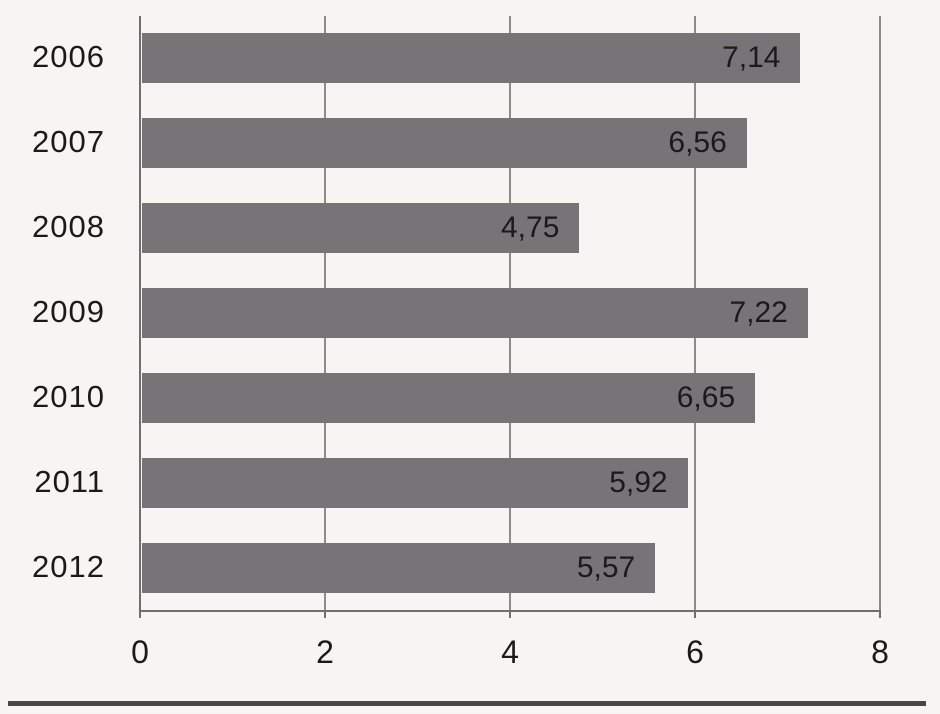 This screenshot has width=940, height=714. What do you see at coordinates (751, 58) in the screenshot?
I see `bar-value-label: 7,14` at bounding box center [751, 58].